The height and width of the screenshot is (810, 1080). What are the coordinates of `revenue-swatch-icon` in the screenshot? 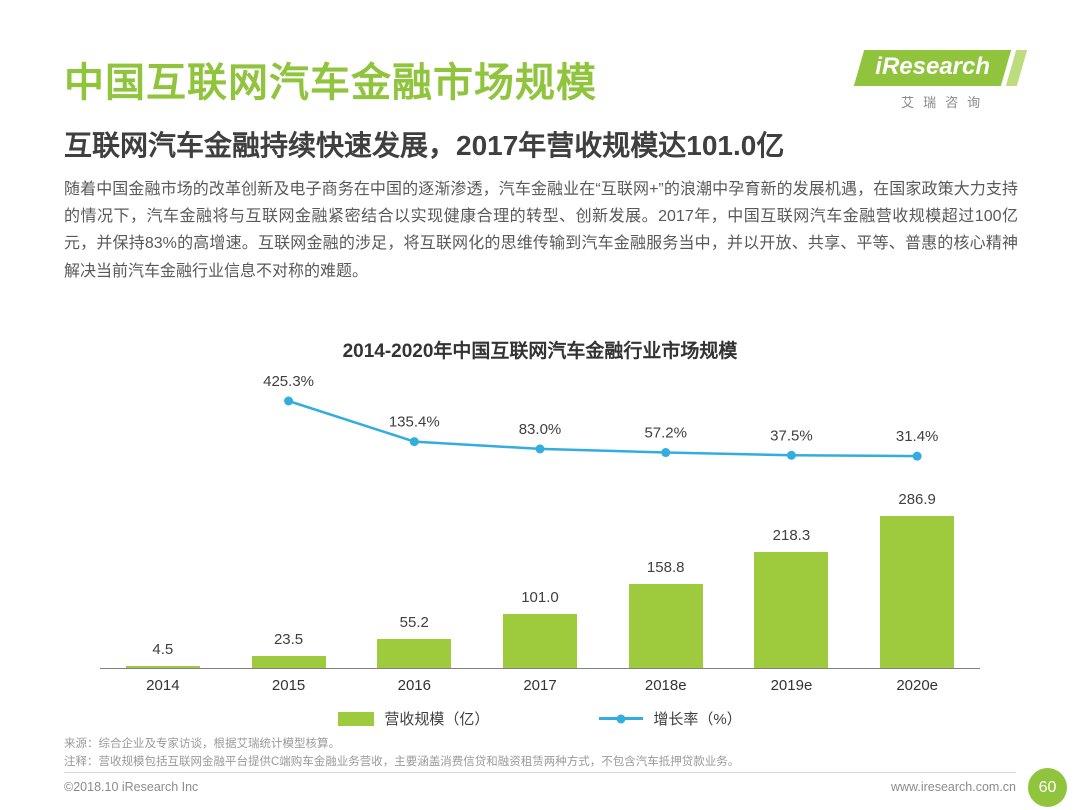 It's located at (356, 718).